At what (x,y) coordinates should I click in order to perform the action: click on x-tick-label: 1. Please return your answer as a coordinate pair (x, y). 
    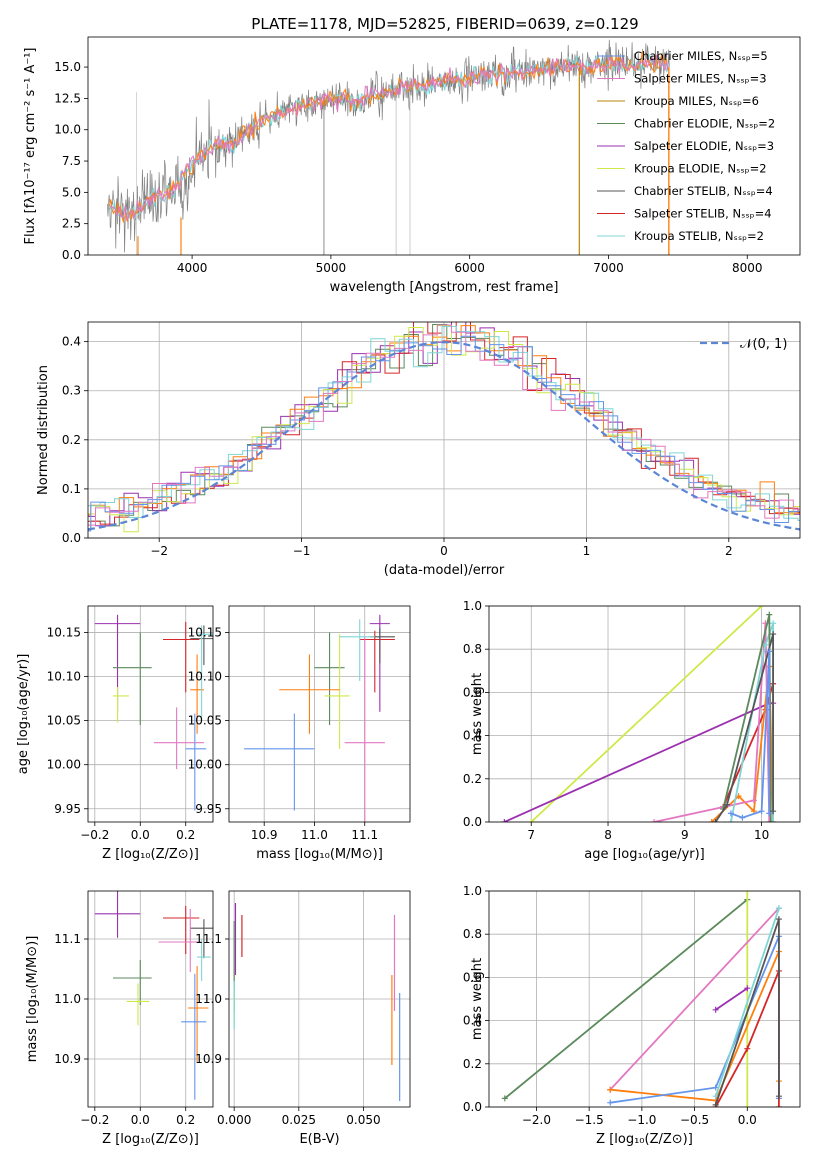
    Looking at the image, I should click on (587, 551).